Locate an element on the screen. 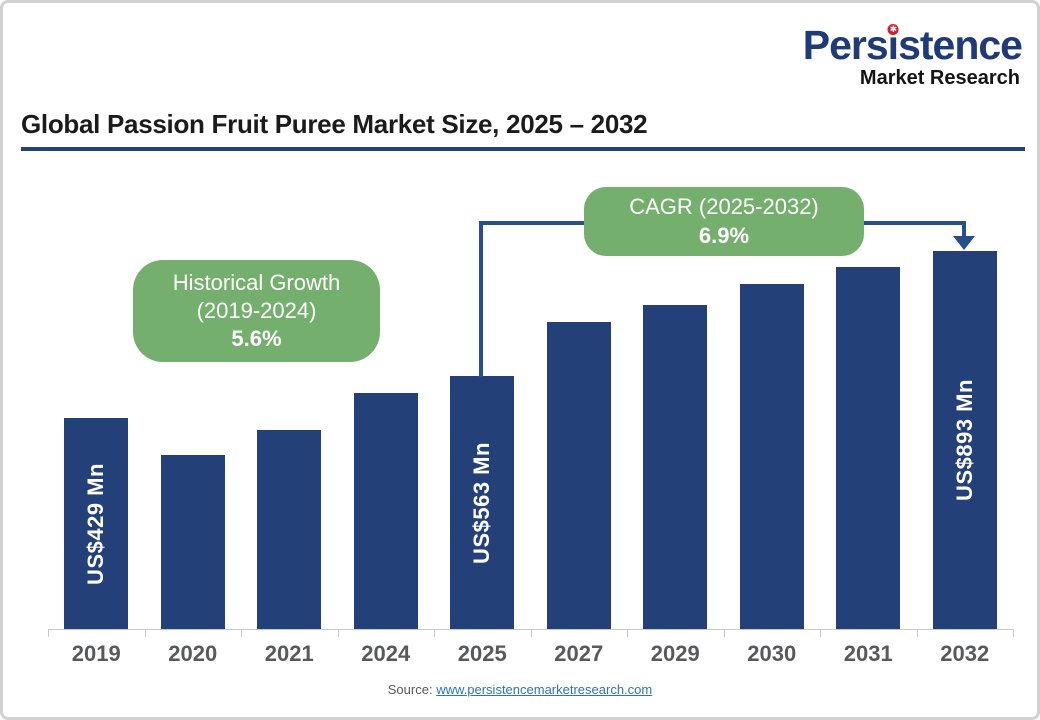 This screenshot has height=720, width=1040. bar-2030 is located at coordinates (771, 456).